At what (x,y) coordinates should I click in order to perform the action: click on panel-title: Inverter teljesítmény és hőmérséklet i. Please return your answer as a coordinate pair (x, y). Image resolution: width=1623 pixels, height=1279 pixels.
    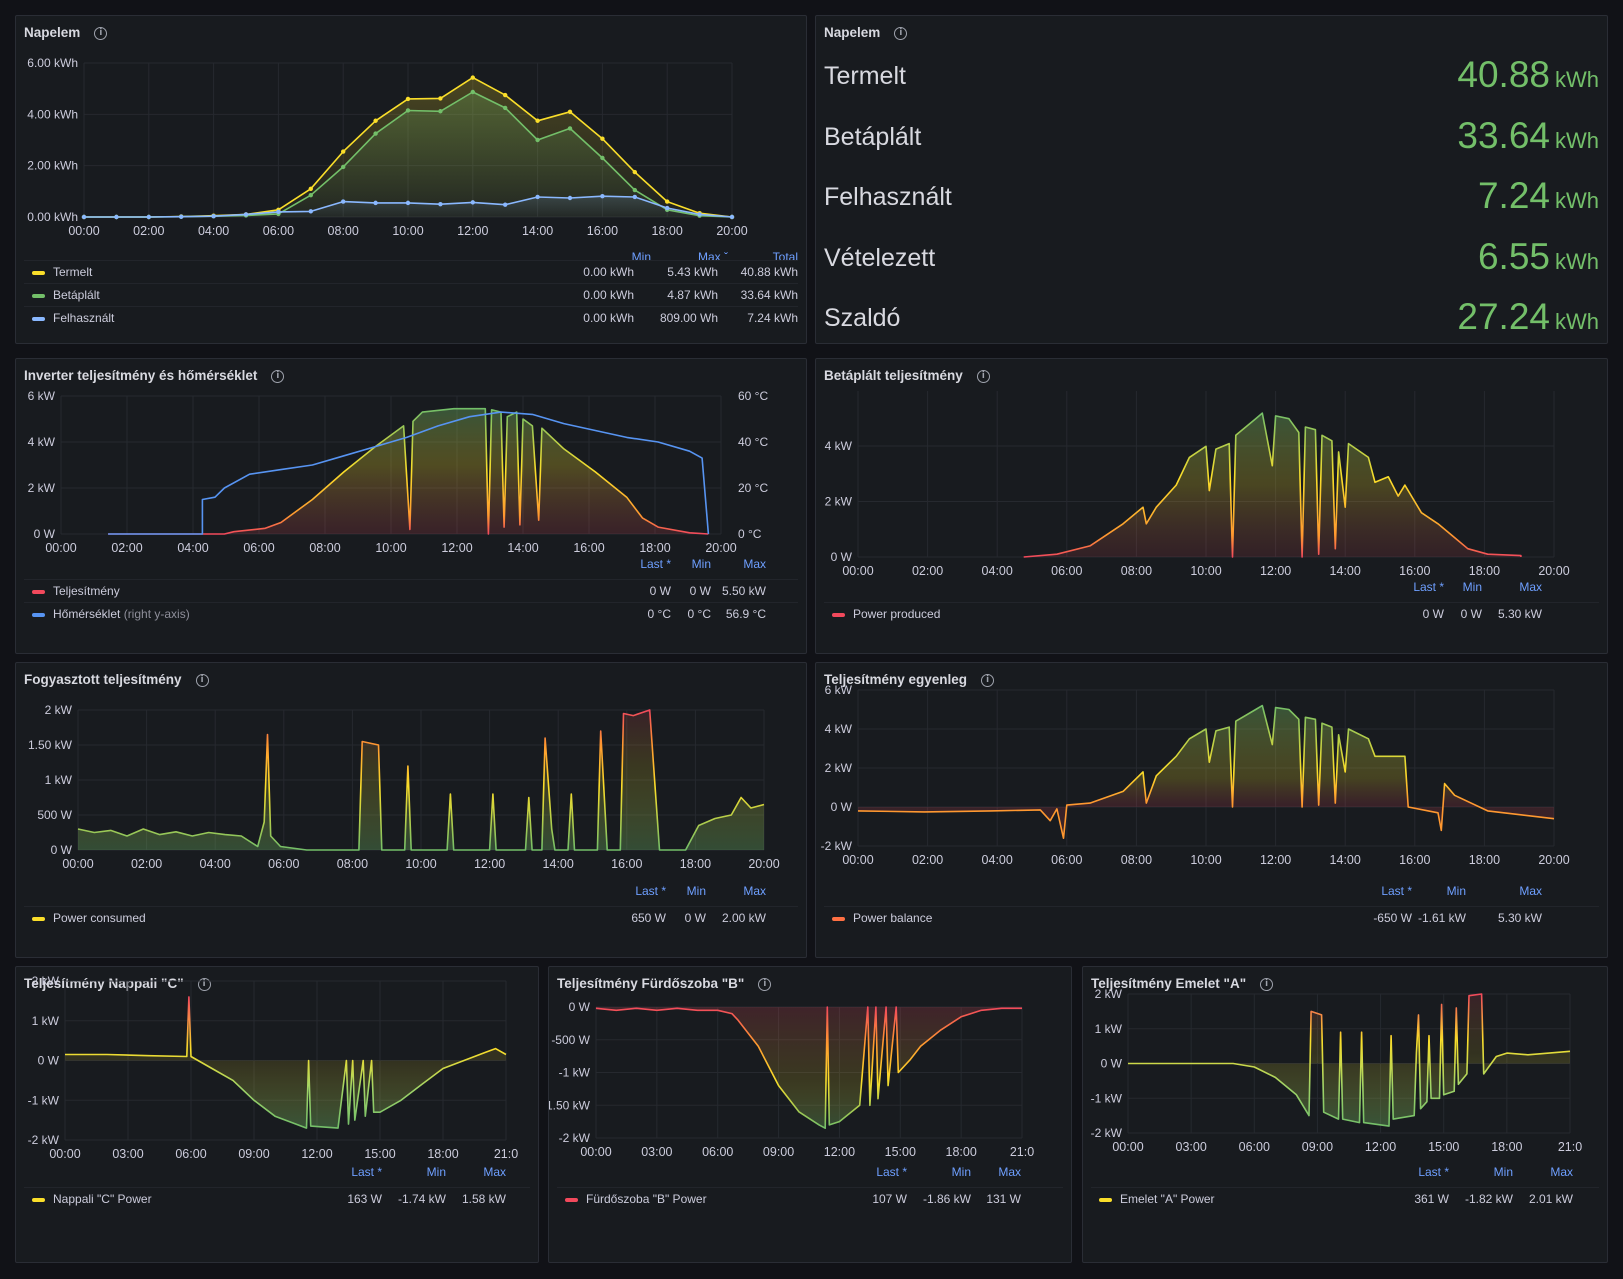
    Looking at the image, I should click on (154, 375).